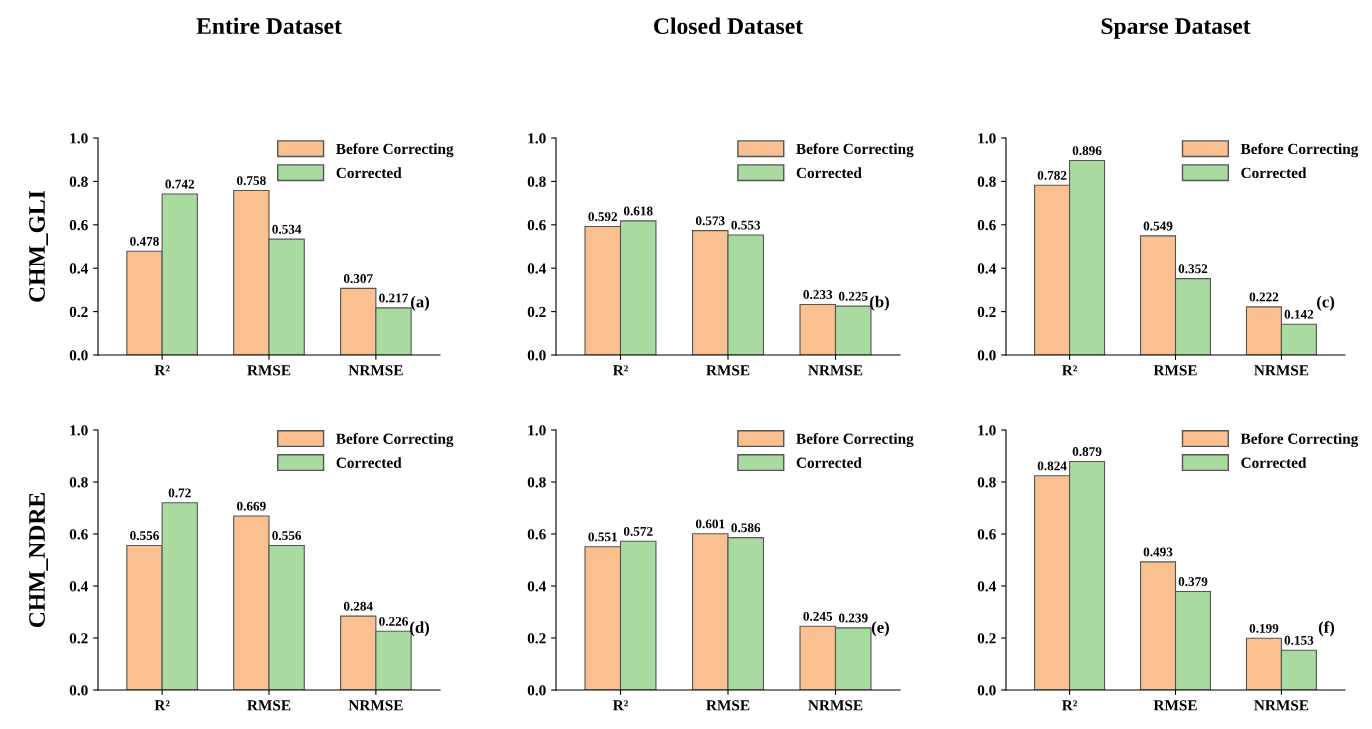 This screenshot has height=729, width=1372. I want to click on data-label: 0.222, so click(1264, 297).